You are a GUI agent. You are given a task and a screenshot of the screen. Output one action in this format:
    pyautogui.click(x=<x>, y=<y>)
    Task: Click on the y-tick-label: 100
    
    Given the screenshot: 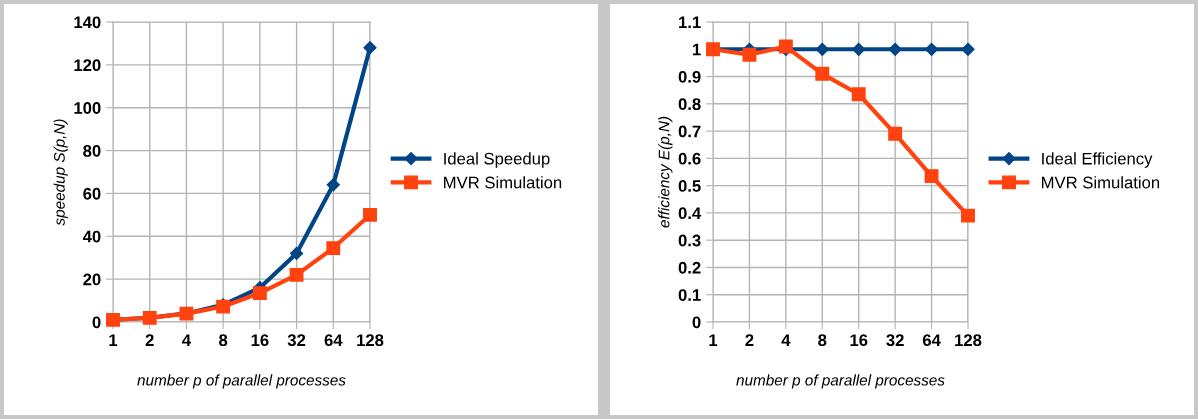 What is the action you would take?
    pyautogui.click(x=87, y=108)
    